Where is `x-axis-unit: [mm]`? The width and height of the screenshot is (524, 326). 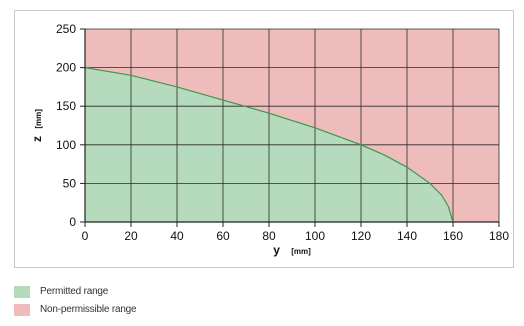 x-axis-unit: [mm] is located at coordinates (301, 251).